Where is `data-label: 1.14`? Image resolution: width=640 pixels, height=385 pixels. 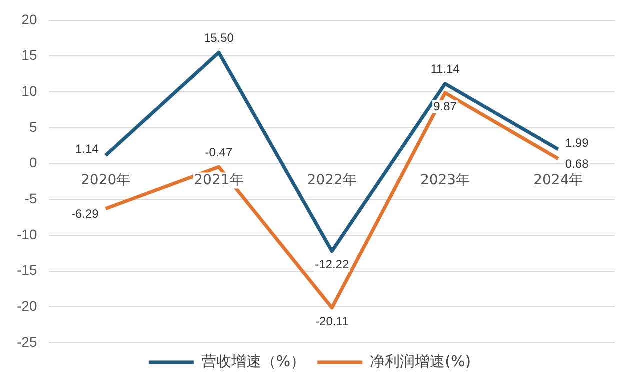
data-label: 1.14 is located at coordinates (87, 149).